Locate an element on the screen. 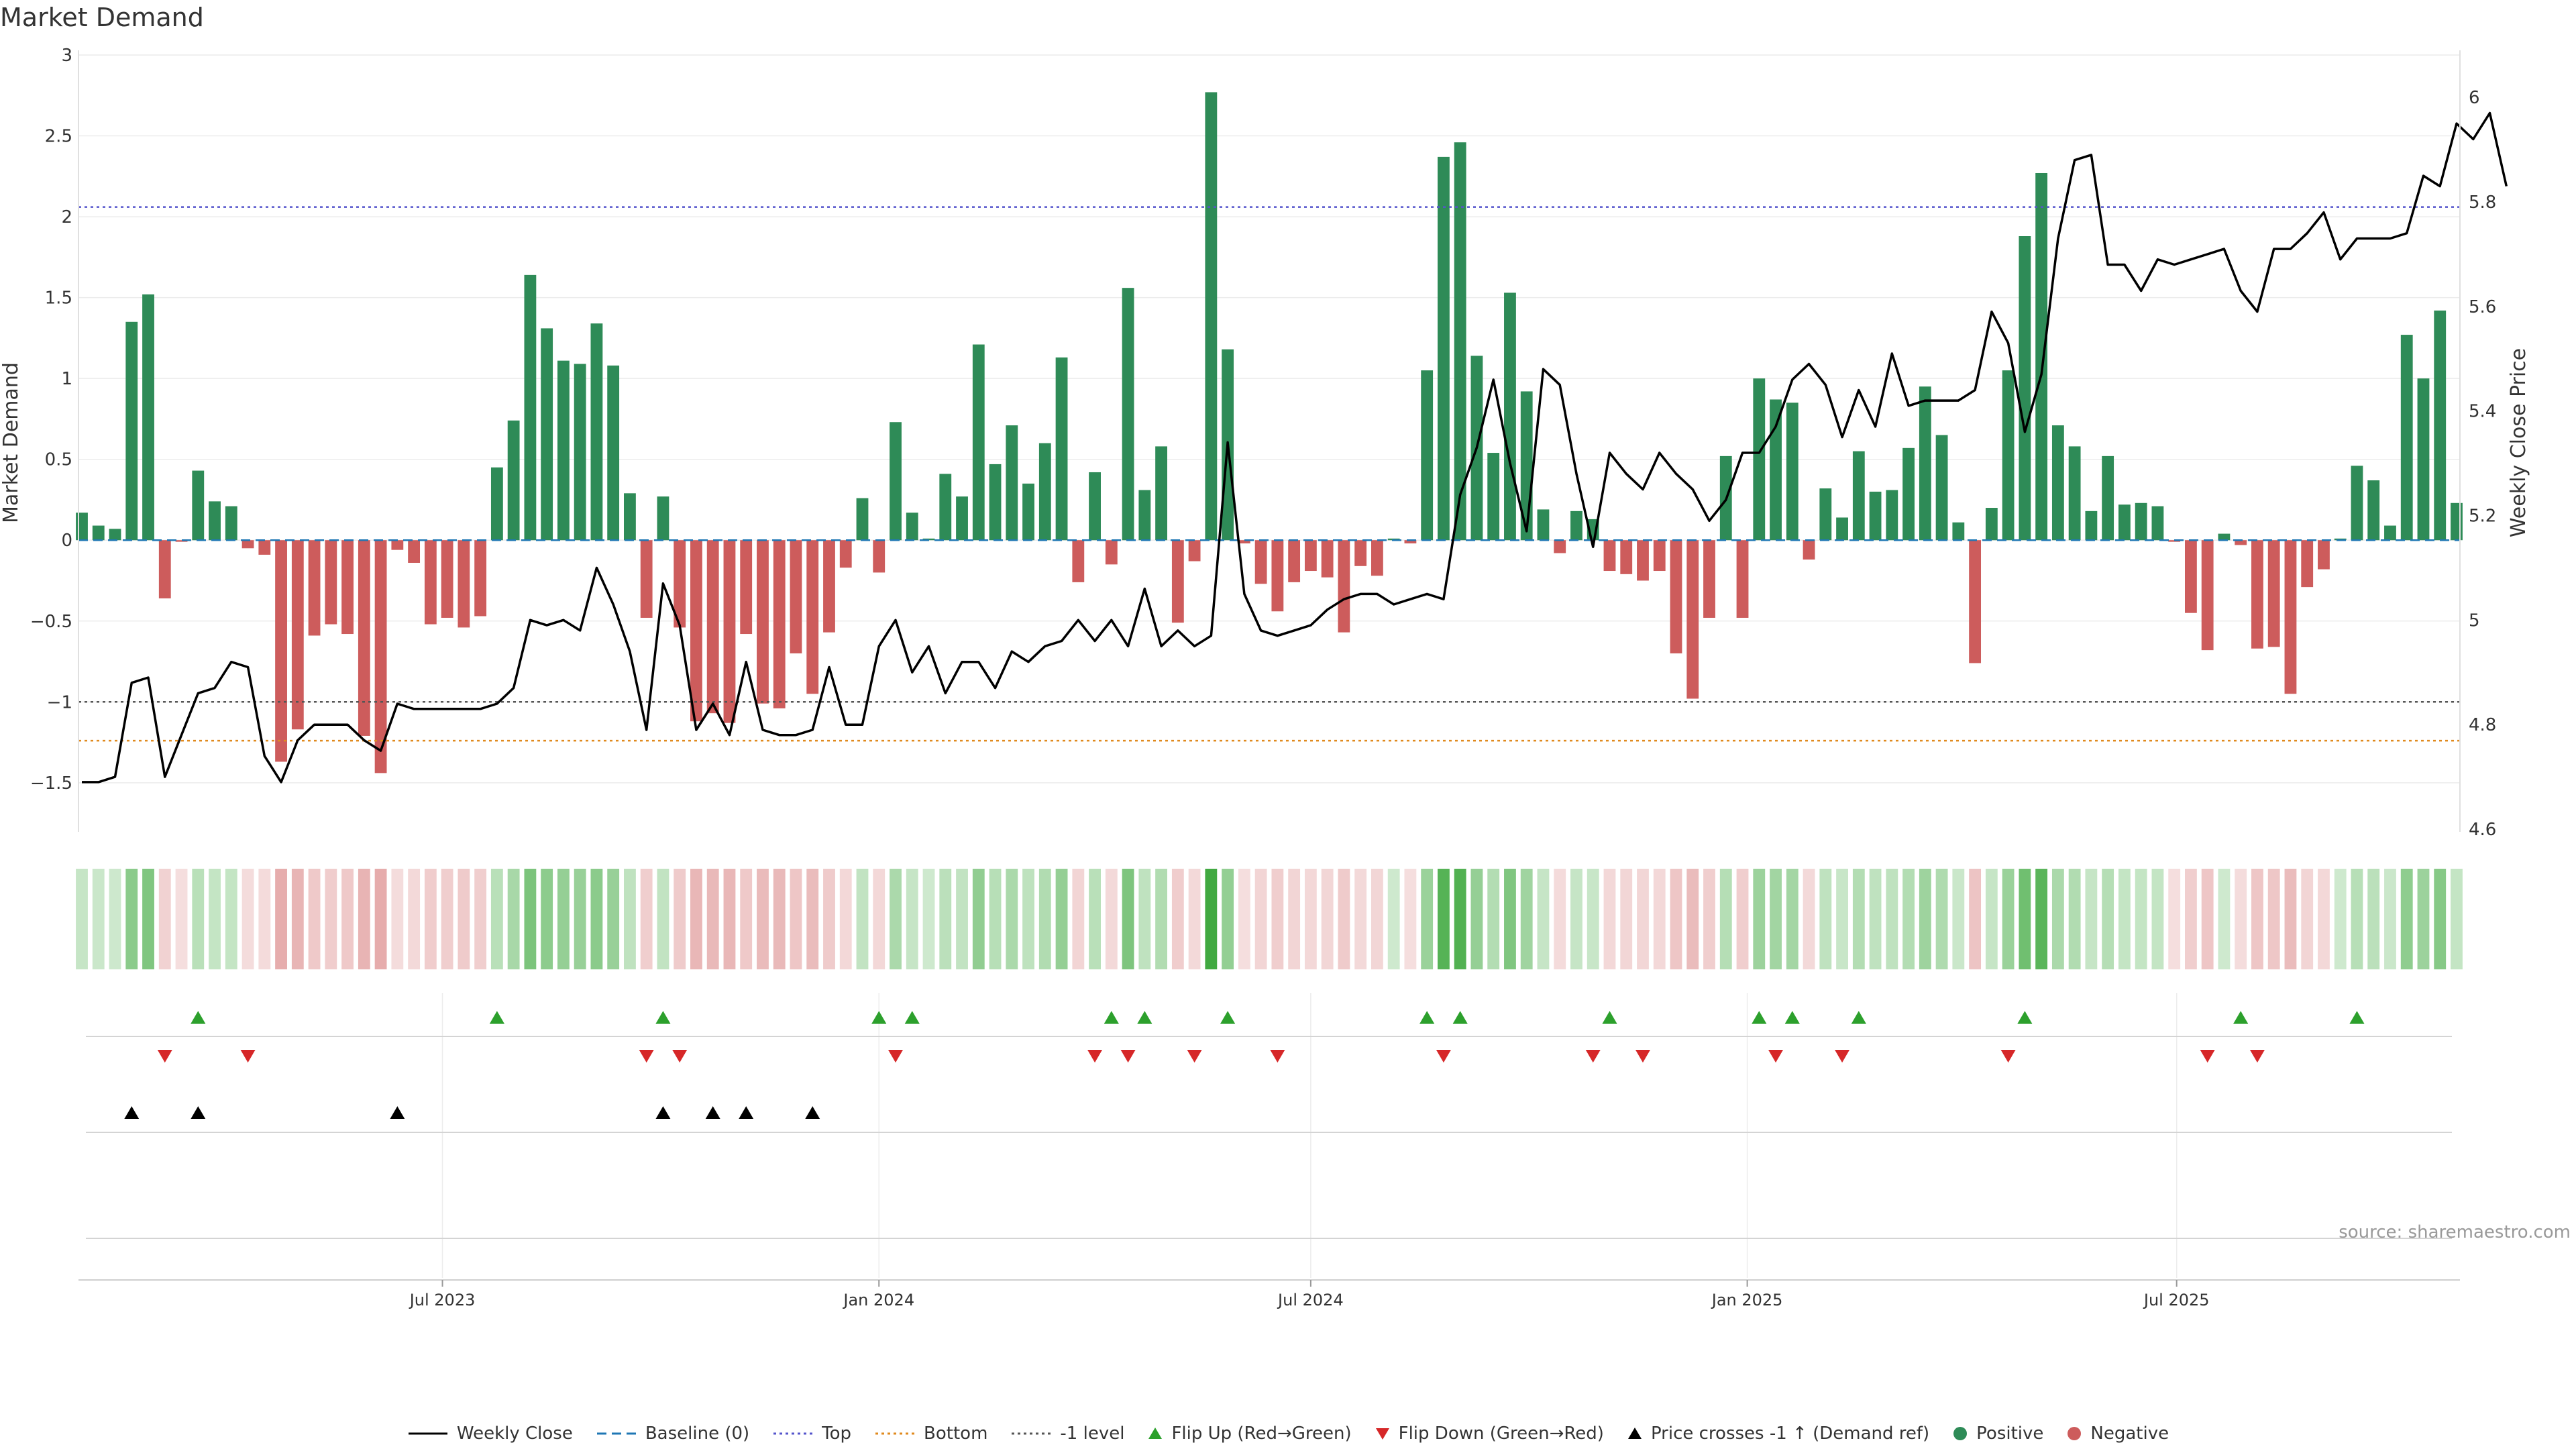 This screenshot has height=1449, width=2576. dashed-line-icon is located at coordinates (616, 1433).